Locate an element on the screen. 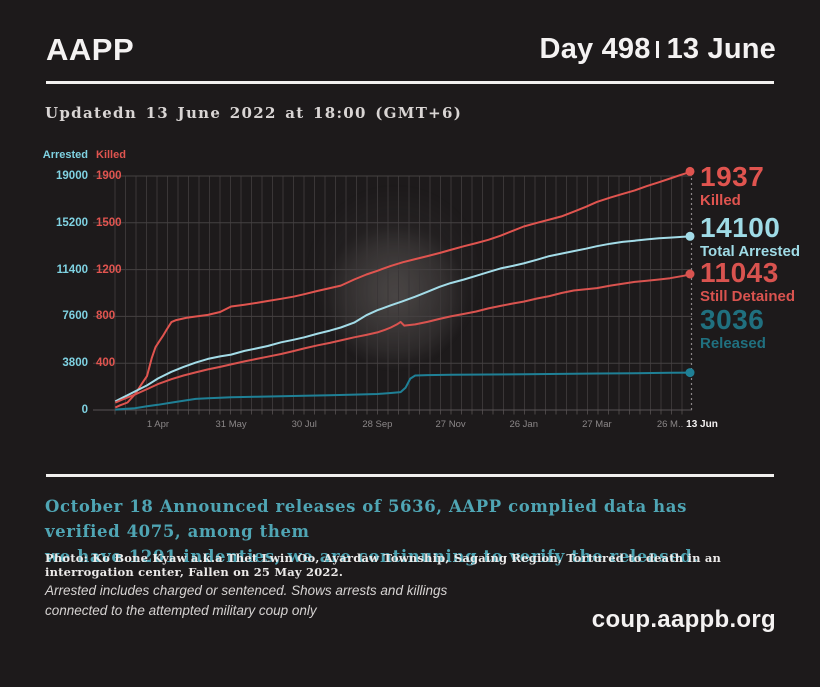 The width and height of the screenshot is (820, 687). updated-timestamp: Updatedn 13 June 2022 at 18:00 (GMT+6) is located at coordinates (254, 113).